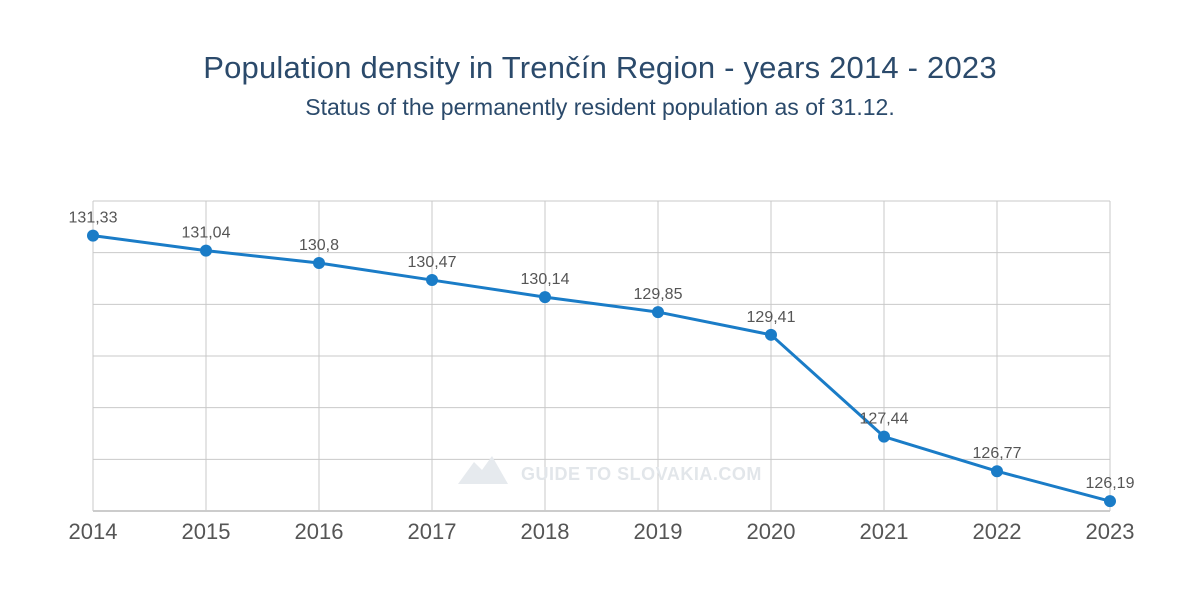 Image resolution: width=1200 pixels, height=600 pixels. I want to click on data-label: 127,44, so click(884, 419).